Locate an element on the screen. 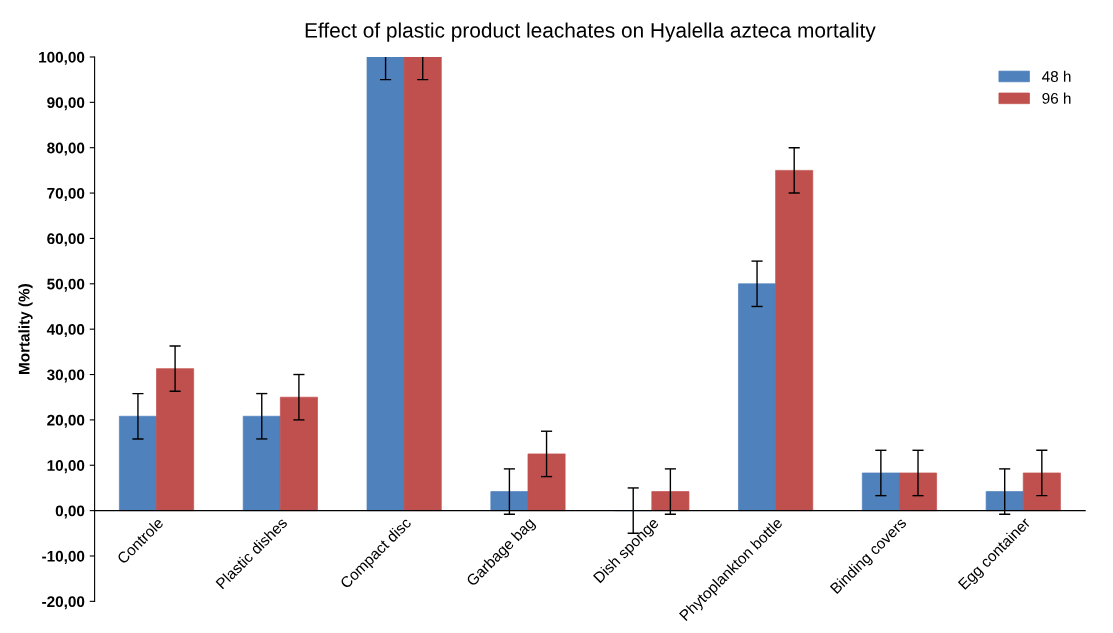  y-tick-label: 80,00 is located at coordinates (66, 149).